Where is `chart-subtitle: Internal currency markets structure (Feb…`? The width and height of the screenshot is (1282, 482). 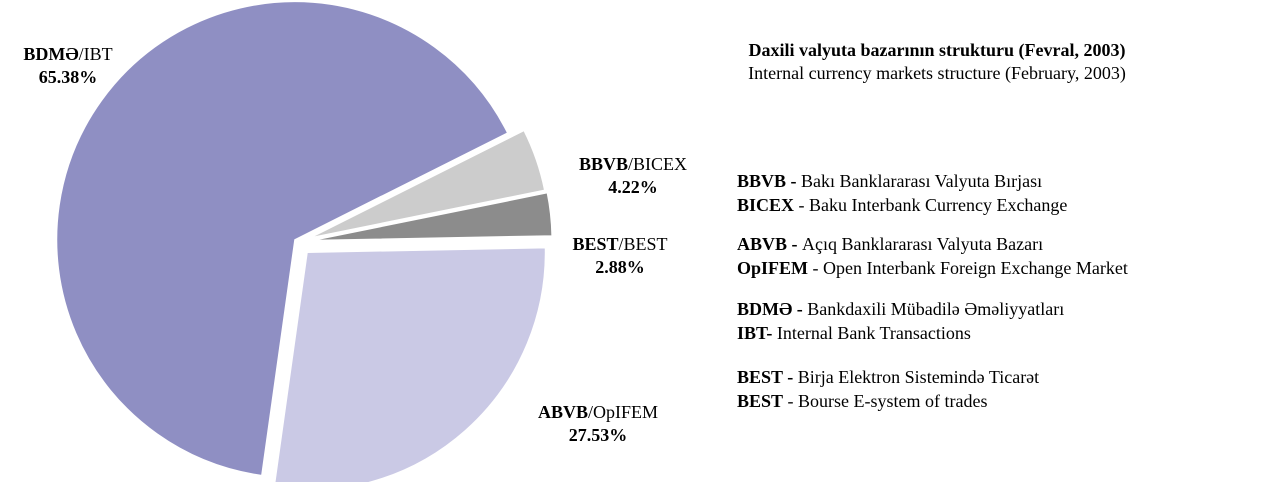 chart-subtitle: Internal currency markets structure (Feb… is located at coordinates (937, 73).